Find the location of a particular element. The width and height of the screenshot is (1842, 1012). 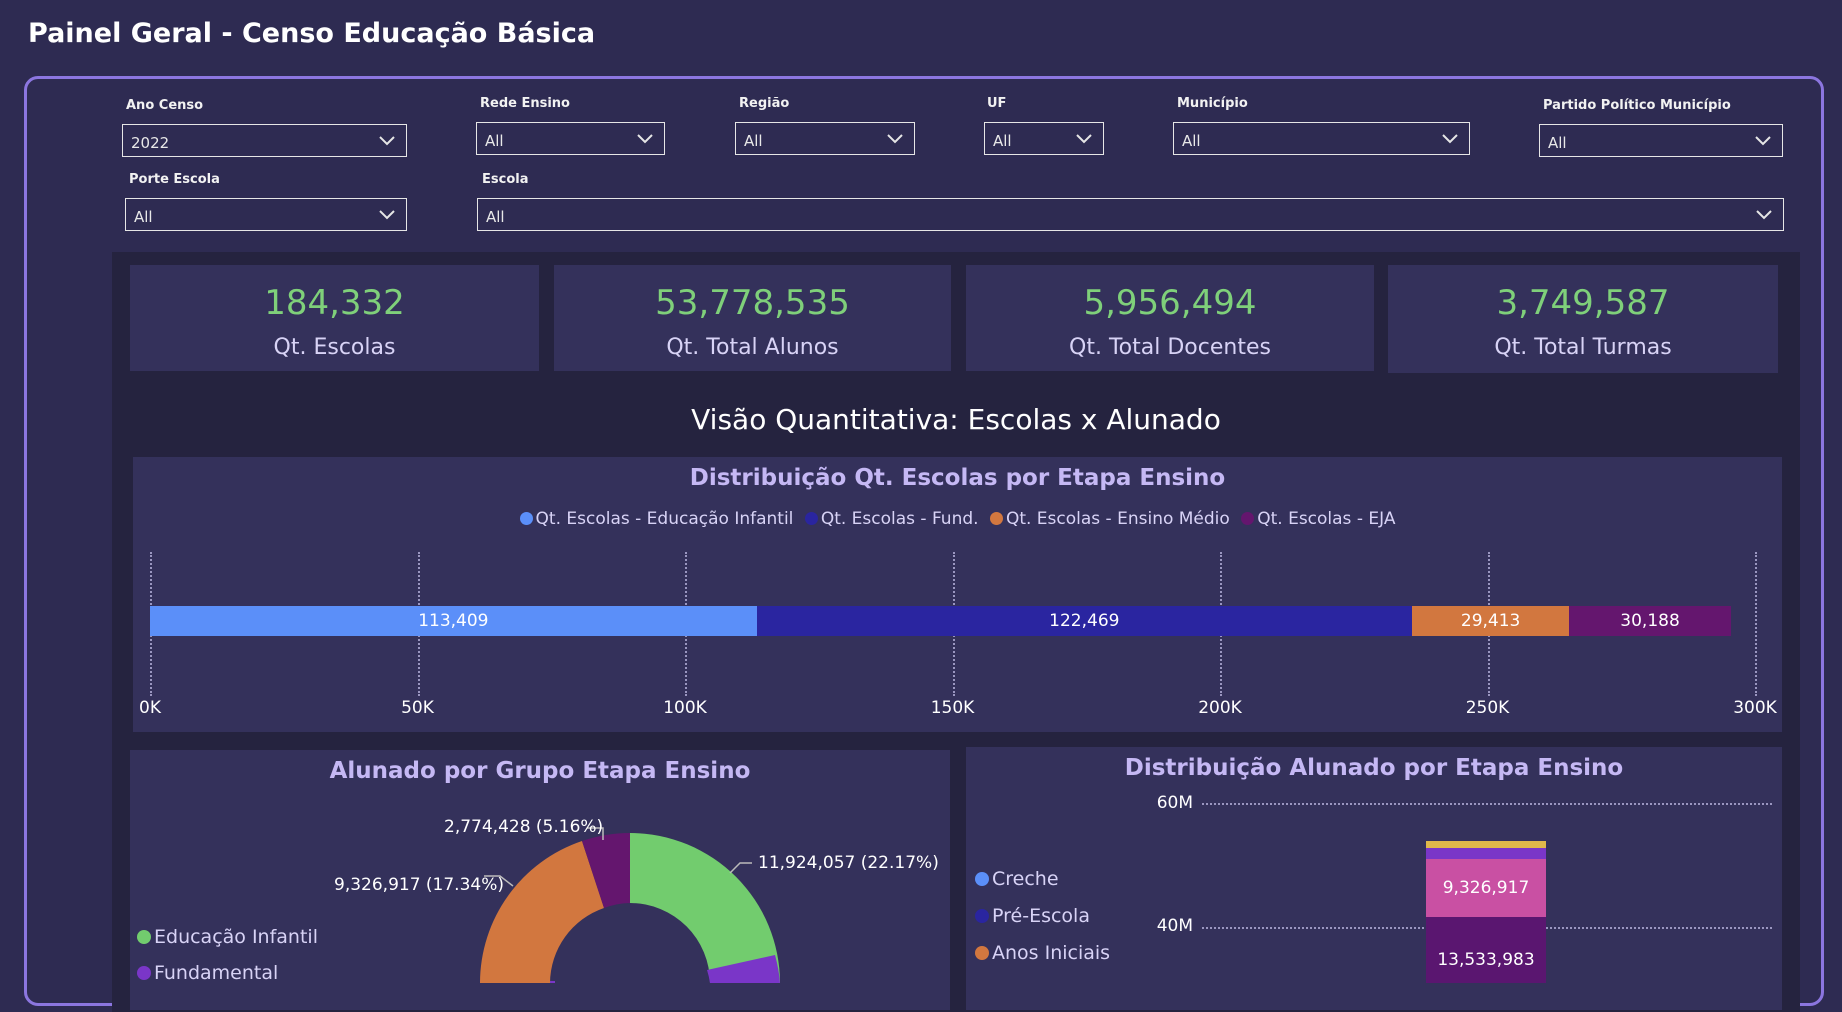

uf-dropdown: All is located at coordinates (1044, 138).